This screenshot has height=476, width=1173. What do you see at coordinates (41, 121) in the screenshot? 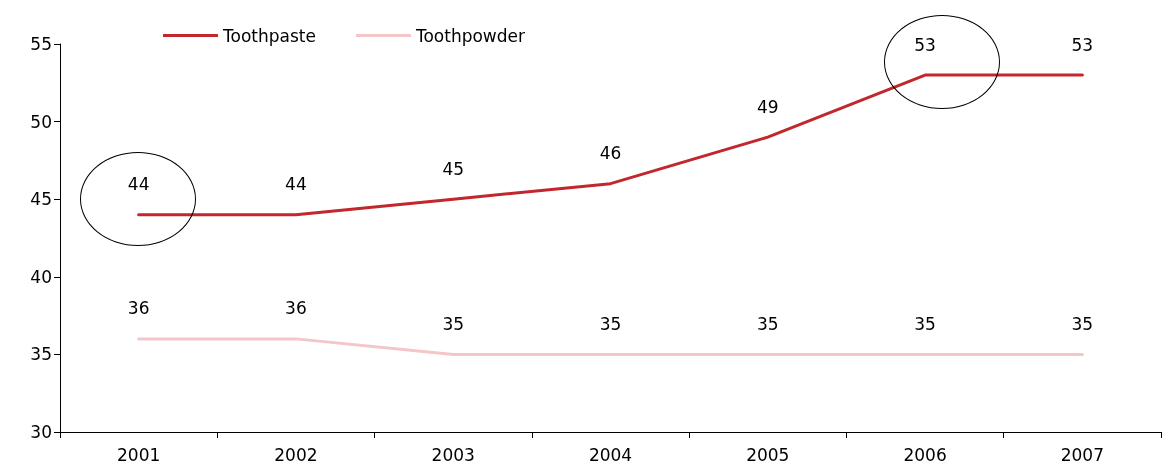
I see `y-tick-label: 50` at bounding box center [41, 121].